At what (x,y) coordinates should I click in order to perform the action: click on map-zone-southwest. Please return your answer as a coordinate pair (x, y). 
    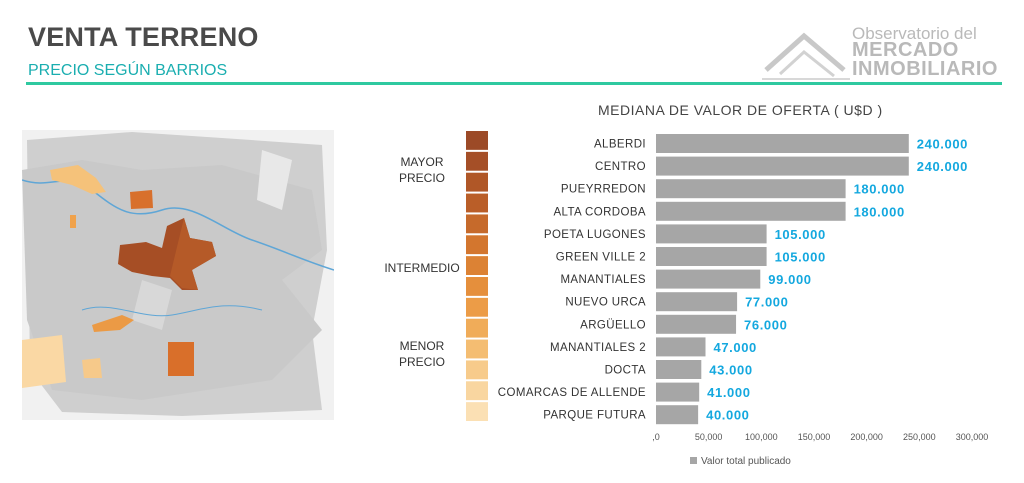
    Looking at the image, I should click on (113, 323).